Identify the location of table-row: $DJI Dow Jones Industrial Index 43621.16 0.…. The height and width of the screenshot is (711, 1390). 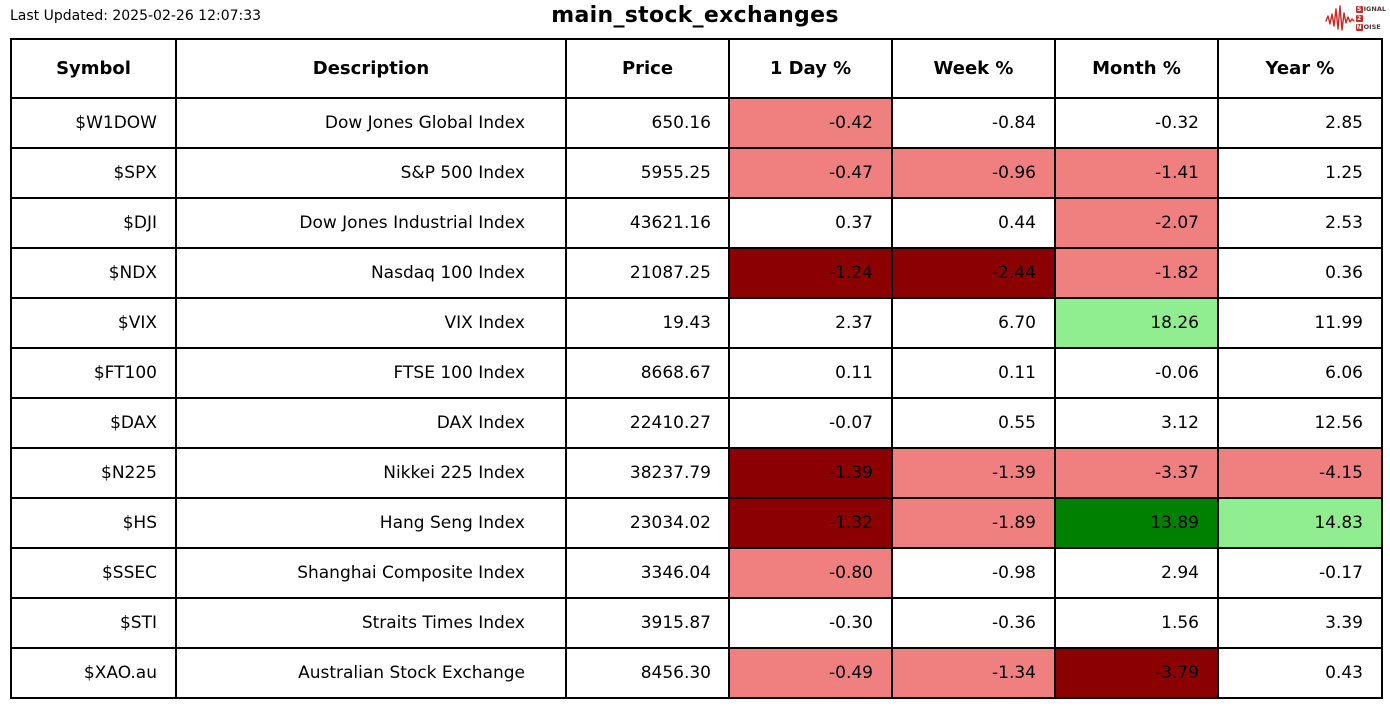
(696, 223).